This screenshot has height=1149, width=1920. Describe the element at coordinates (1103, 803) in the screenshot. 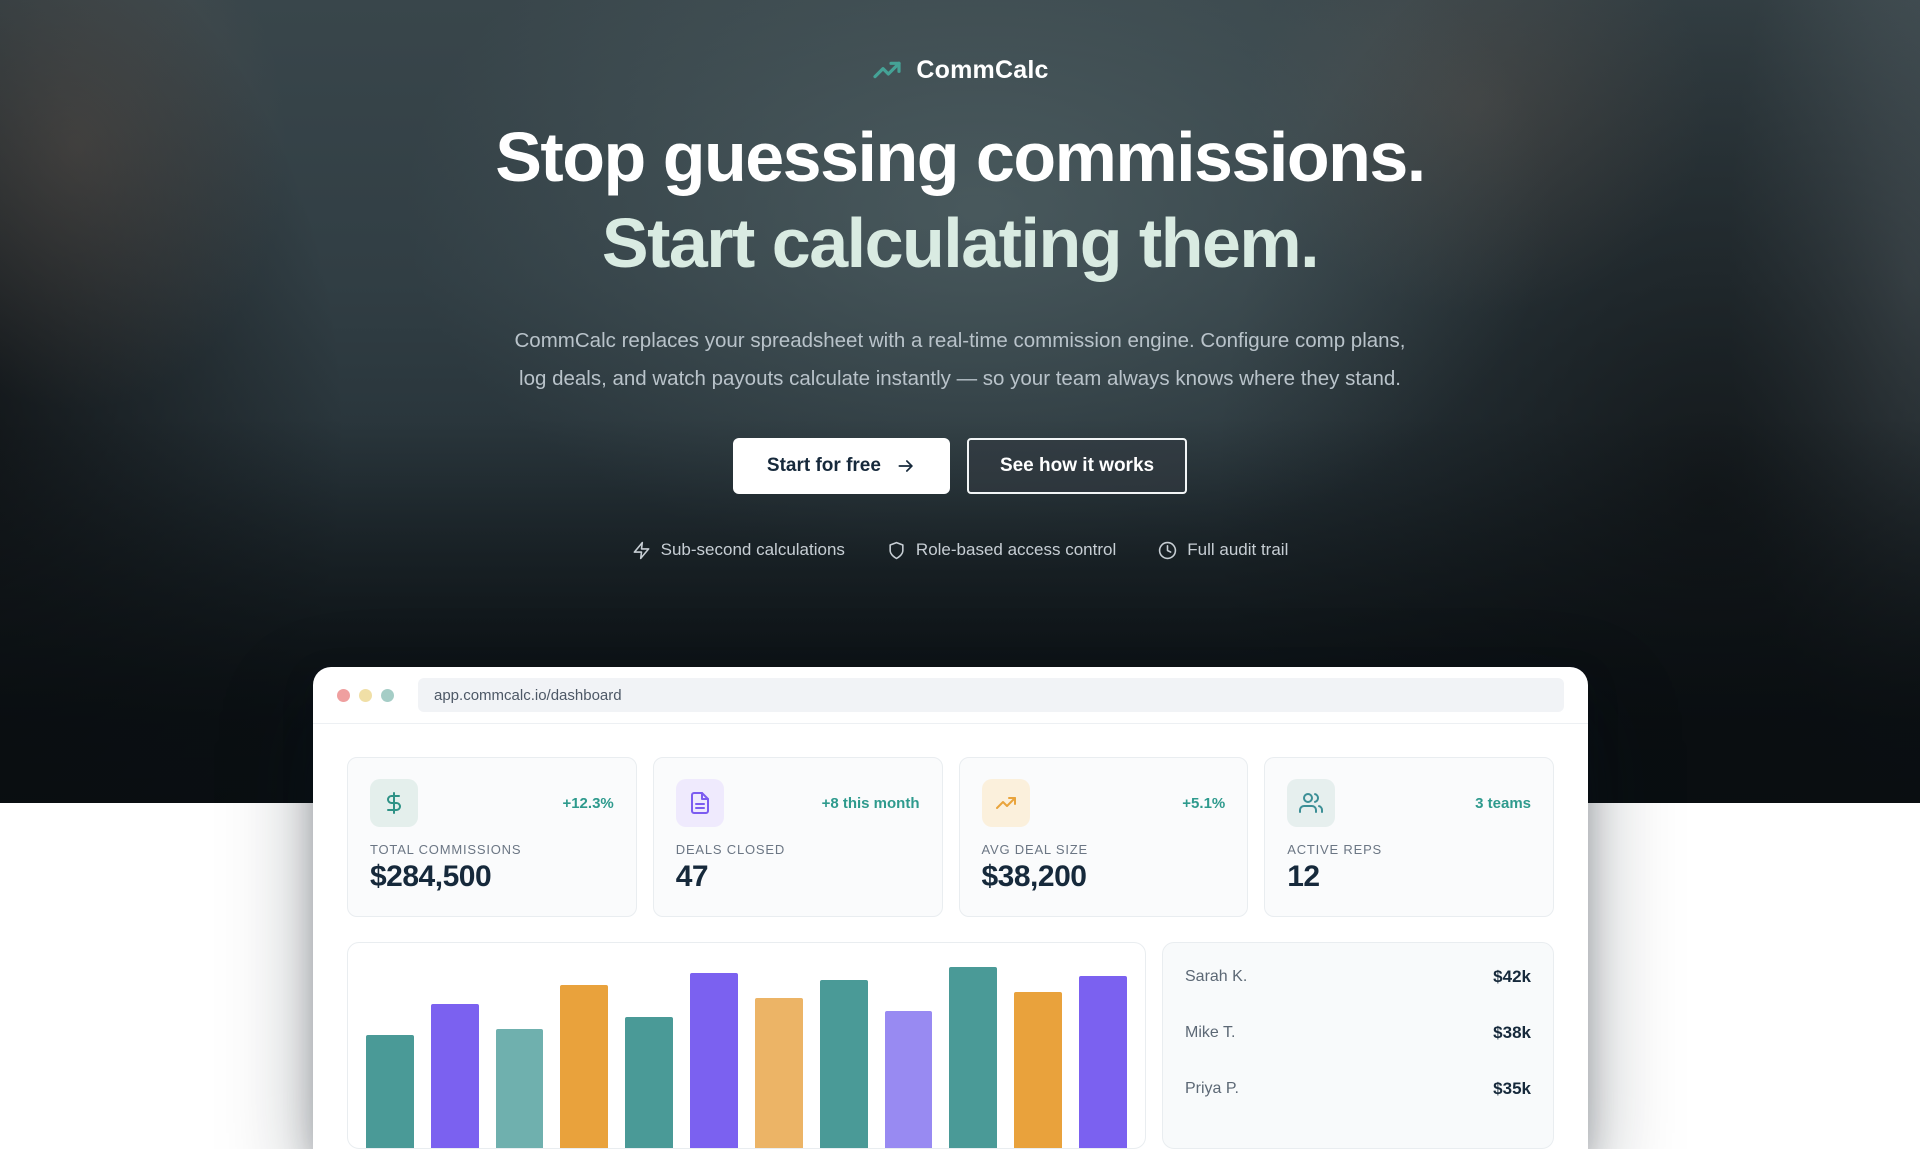

I see `stat-card-top: +5.1%` at that location.